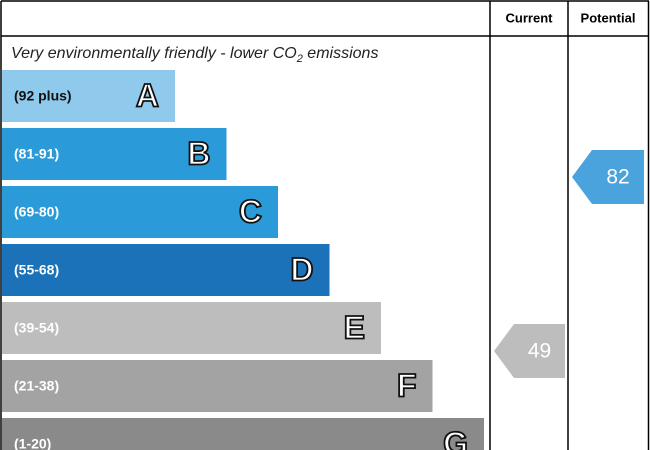  I want to click on band-letter: F, so click(407, 385).